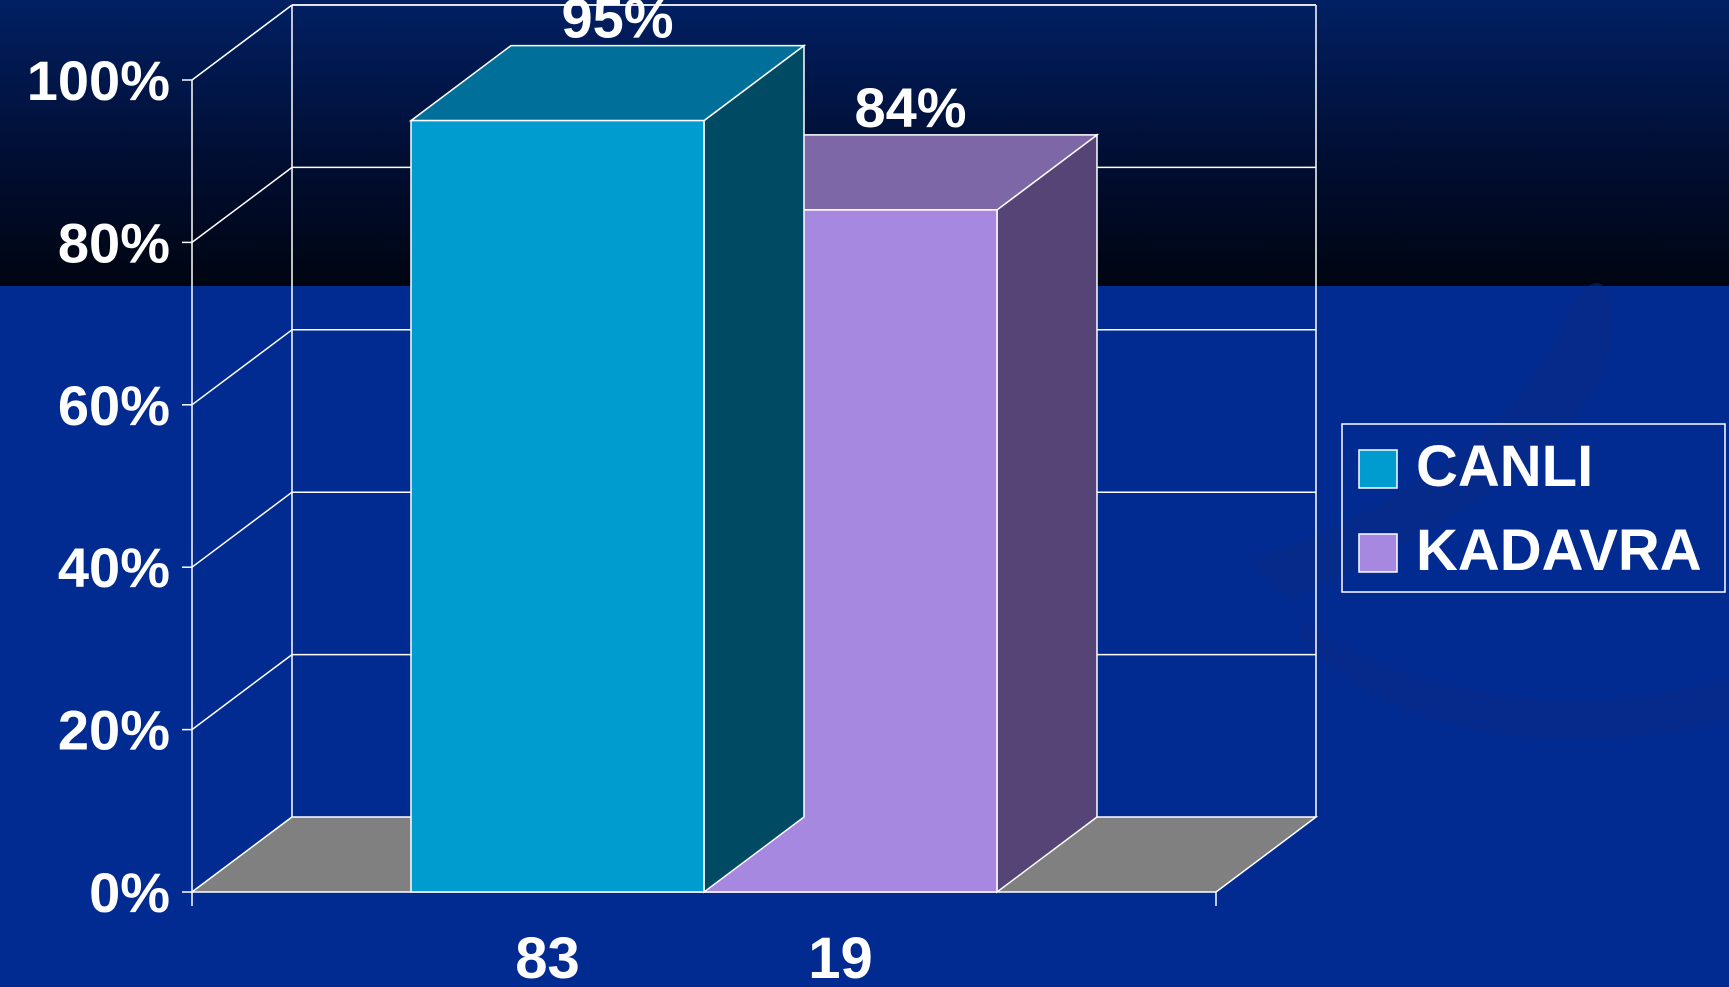 This screenshot has width=1729, height=987. Describe the element at coordinates (840, 956) in the screenshot. I see `category-label: 19` at that location.